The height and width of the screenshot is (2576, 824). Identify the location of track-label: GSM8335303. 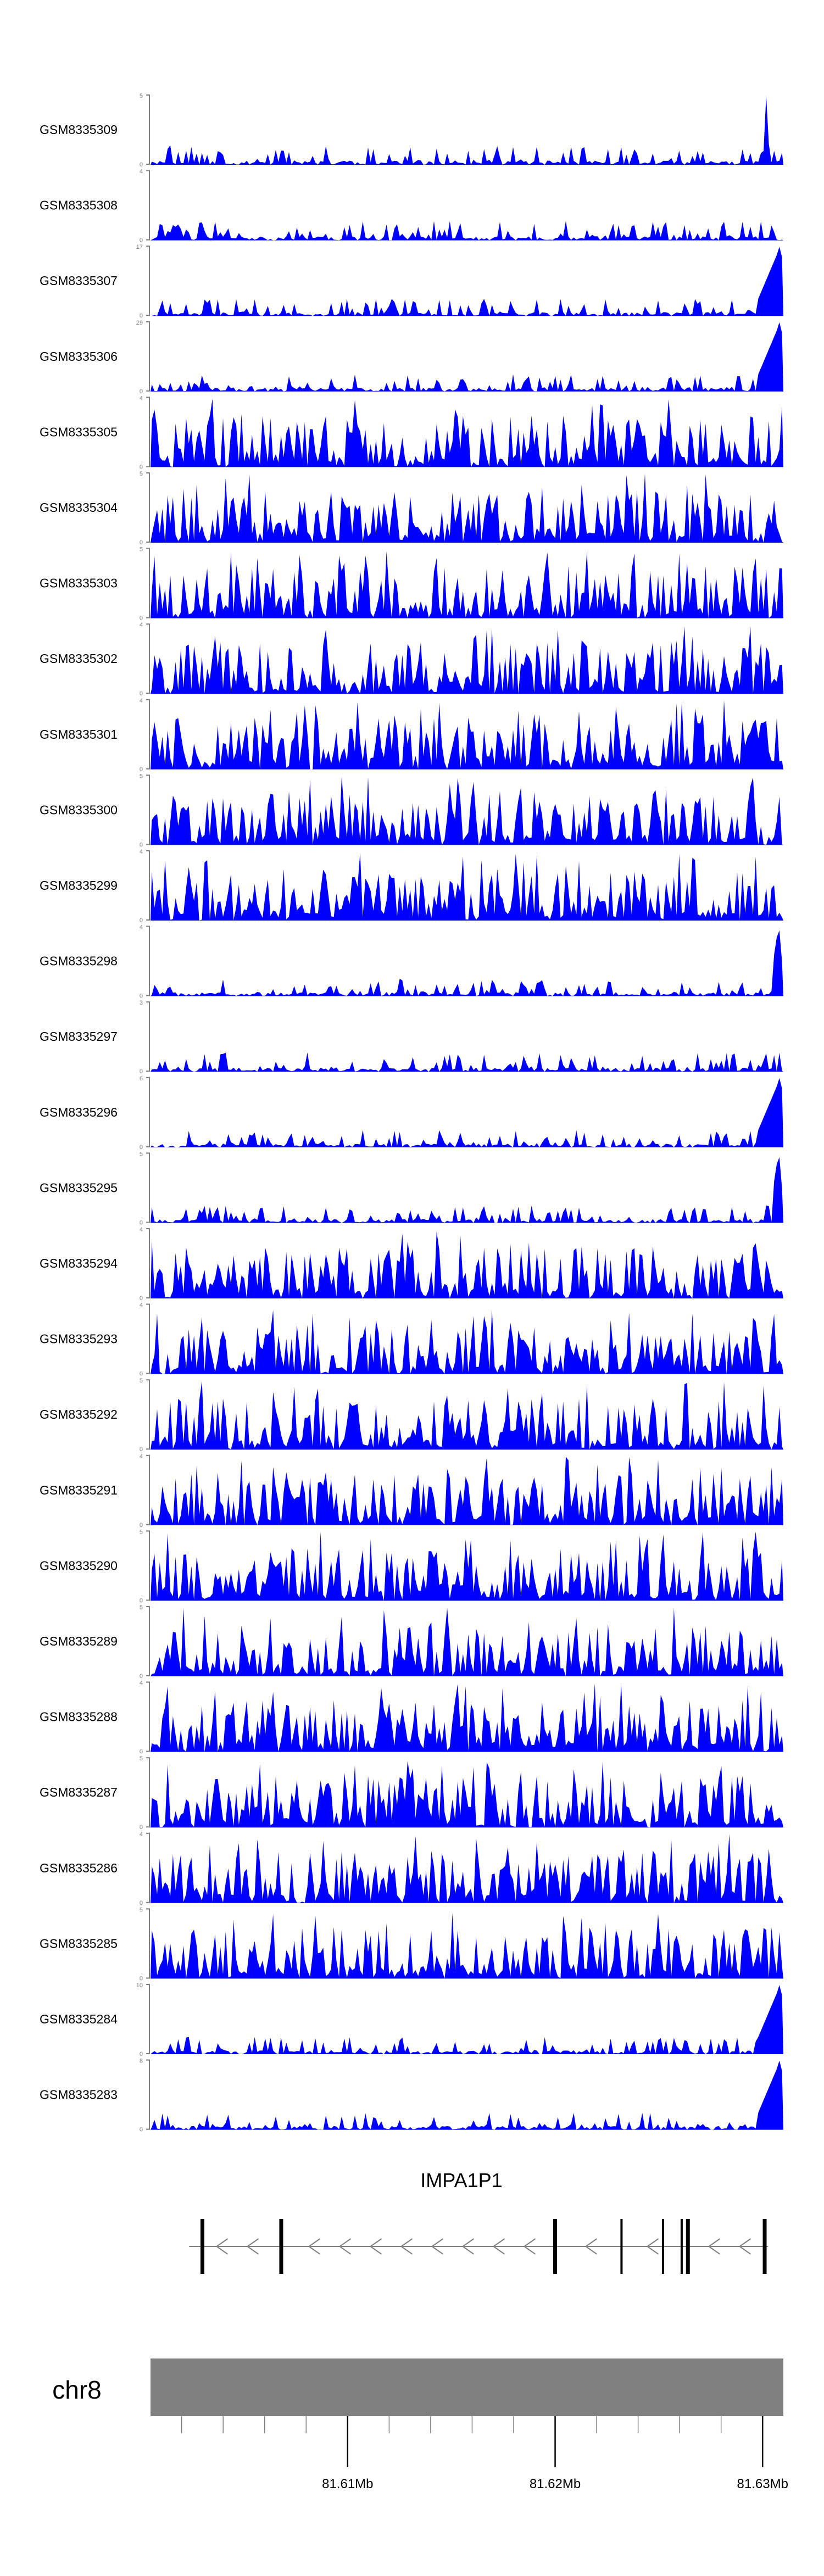
(79, 583).